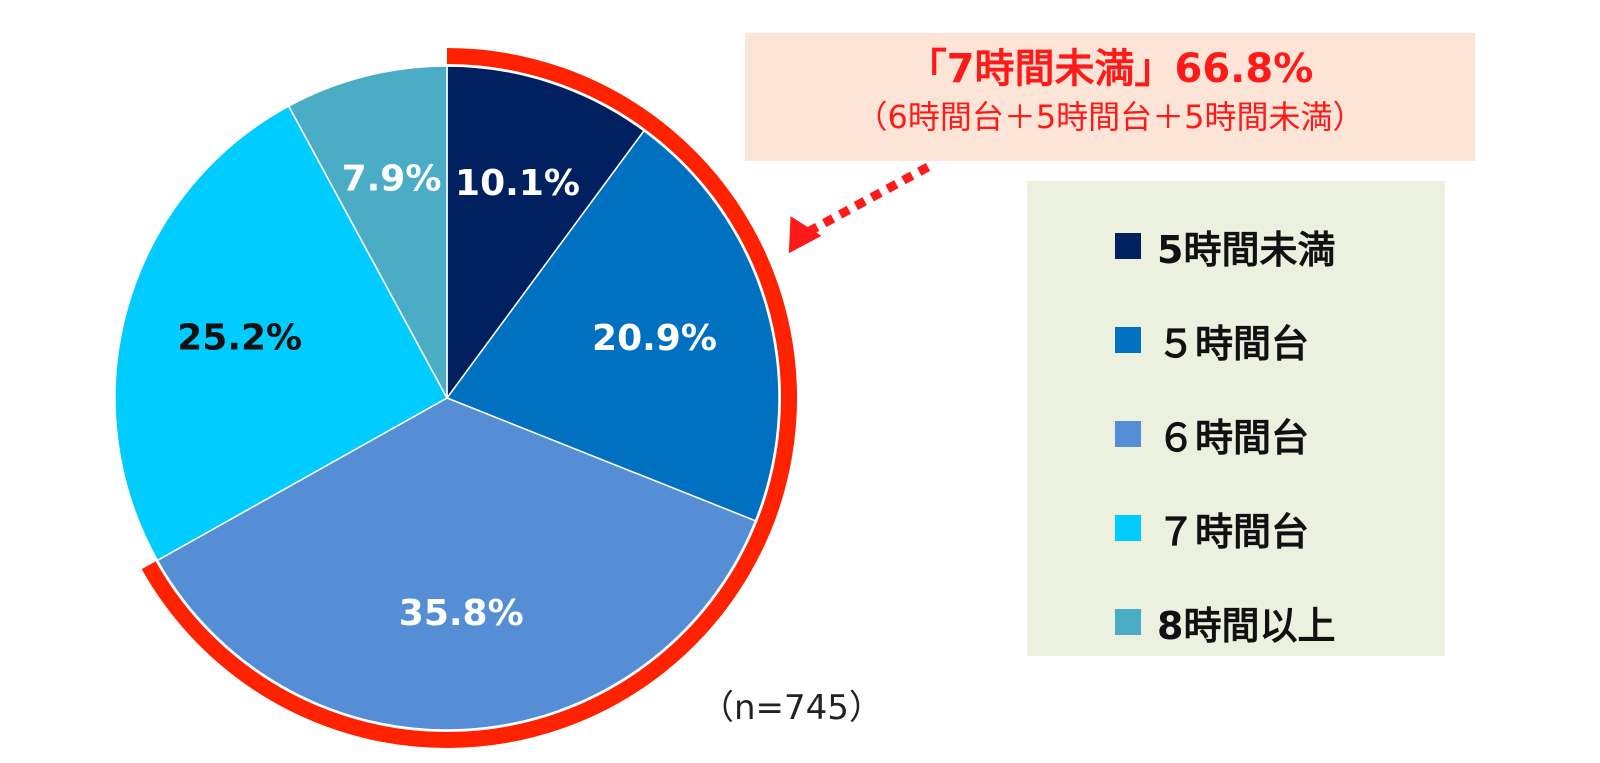  What do you see at coordinates (654, 338) in the screenshot?
I see `slice-data-label: 20.9%` at bounding box center [654, 338].